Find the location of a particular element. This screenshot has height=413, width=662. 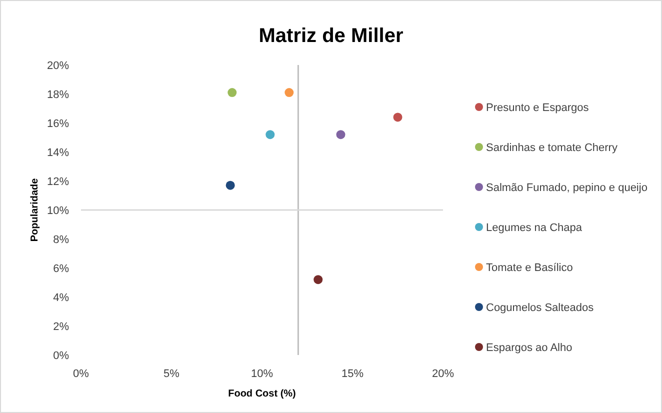

legend-label: Tomate e Basílico is located at coordinates (529, 268).